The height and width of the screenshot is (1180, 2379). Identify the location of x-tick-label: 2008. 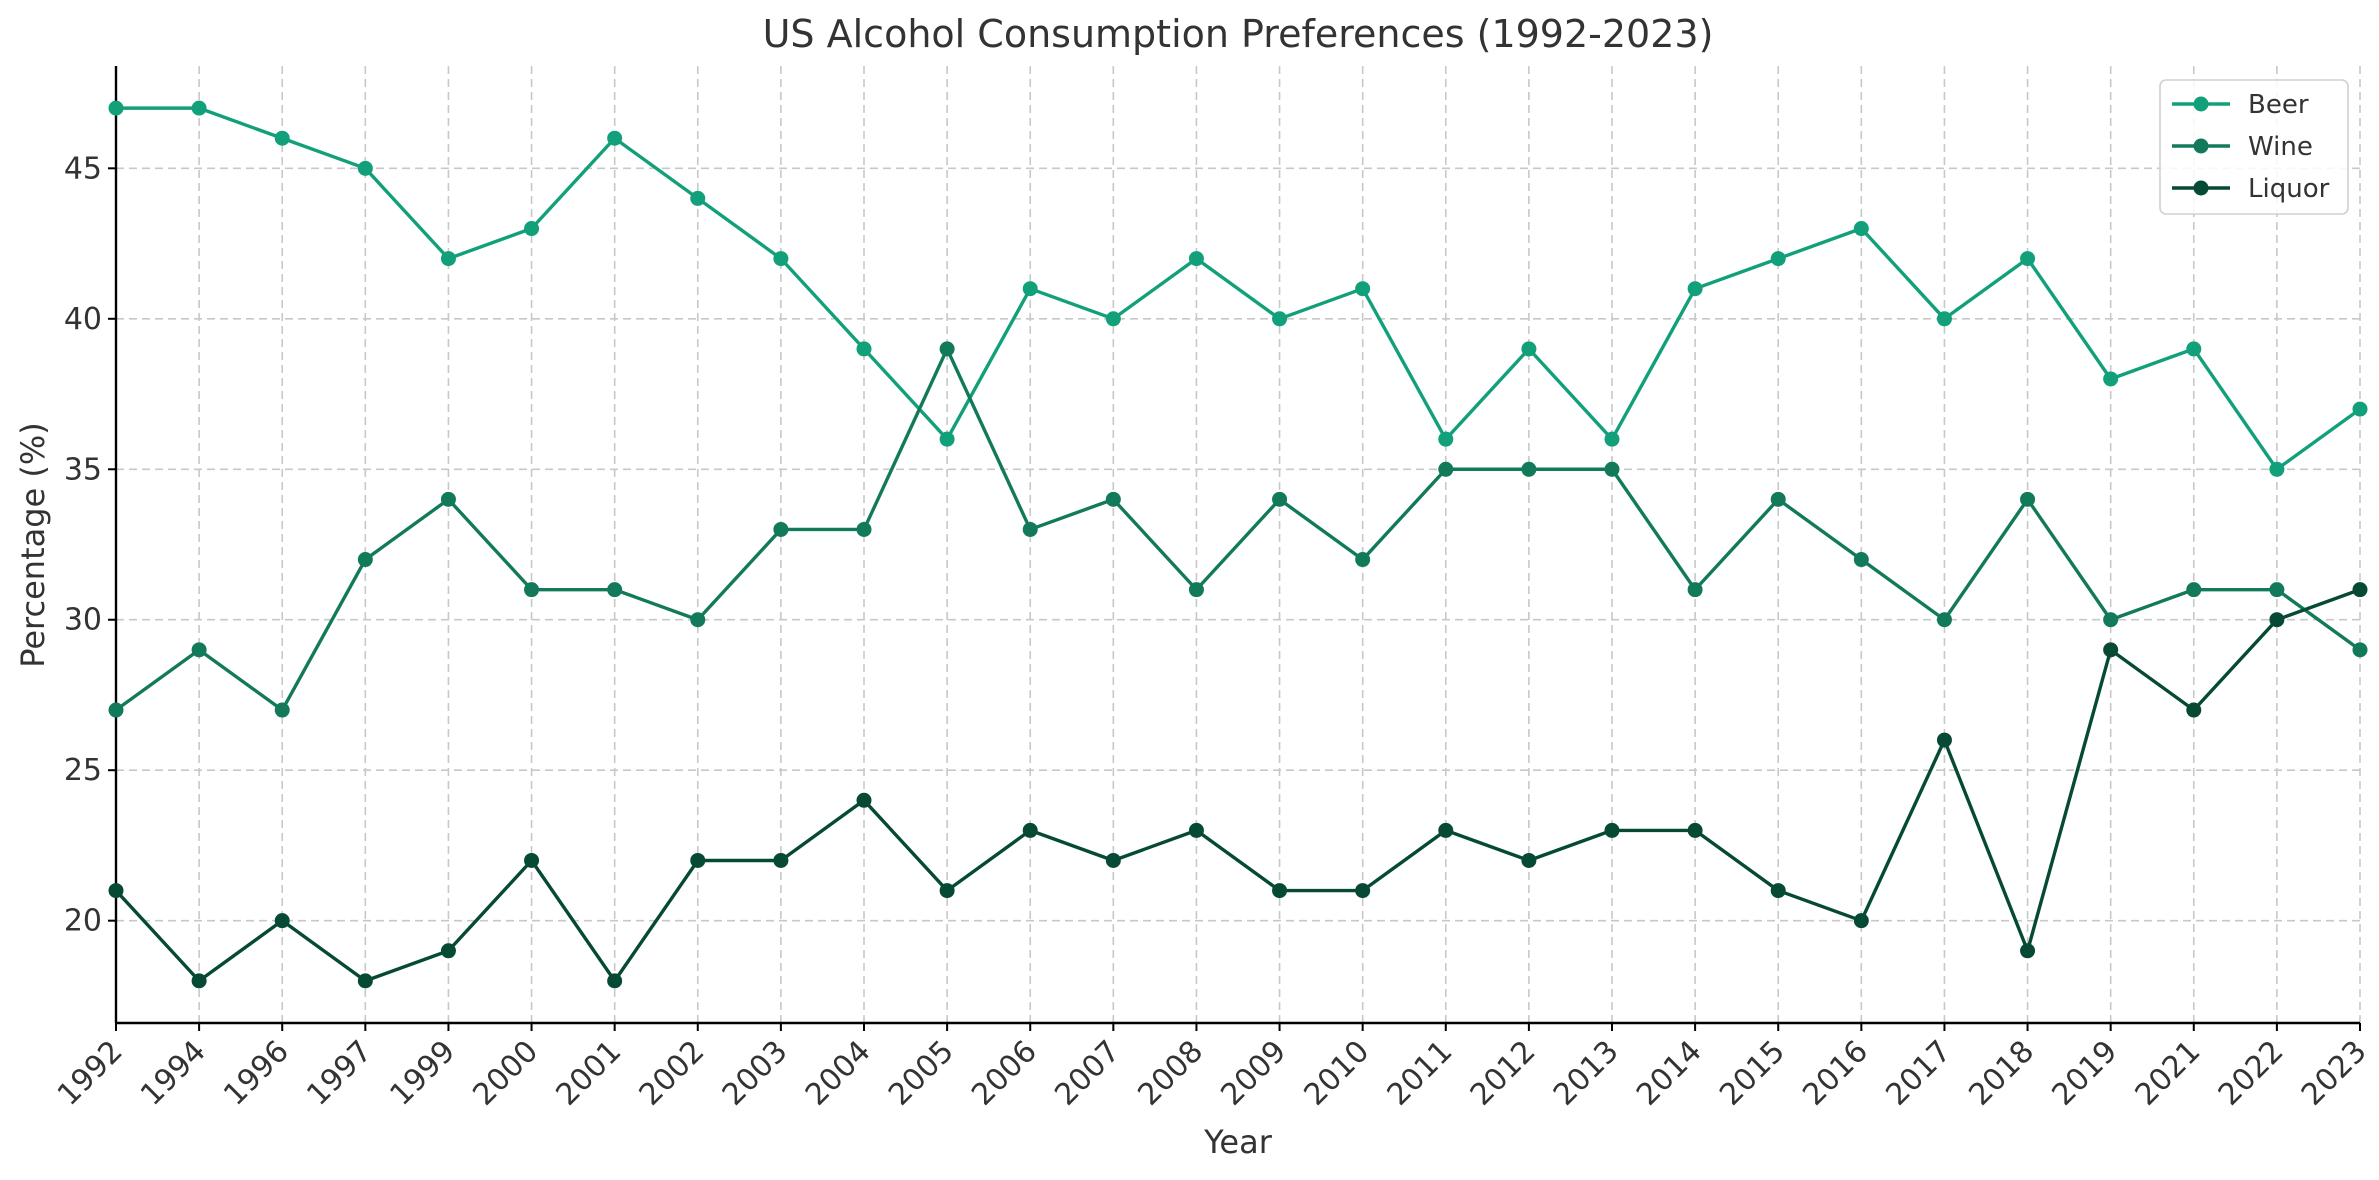
(1170, 1073).